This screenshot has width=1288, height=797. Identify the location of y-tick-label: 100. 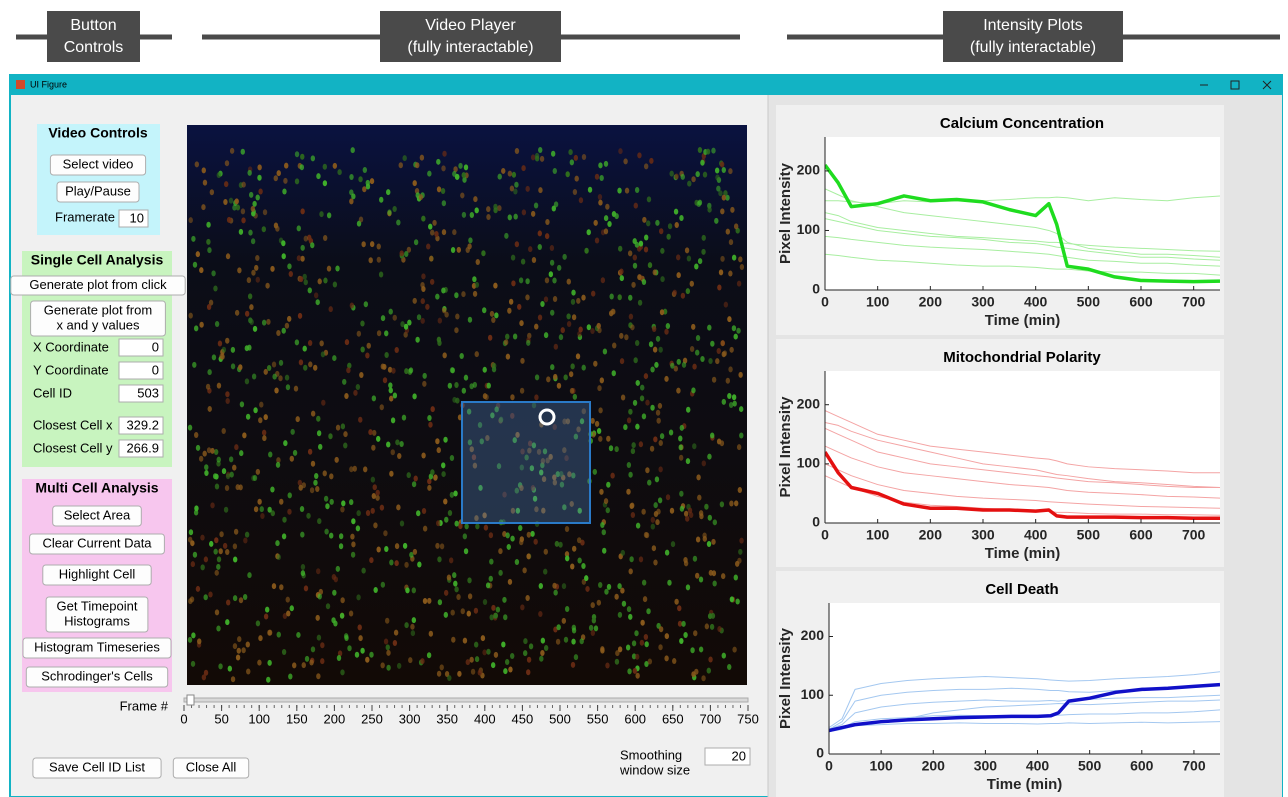
(809, 229).